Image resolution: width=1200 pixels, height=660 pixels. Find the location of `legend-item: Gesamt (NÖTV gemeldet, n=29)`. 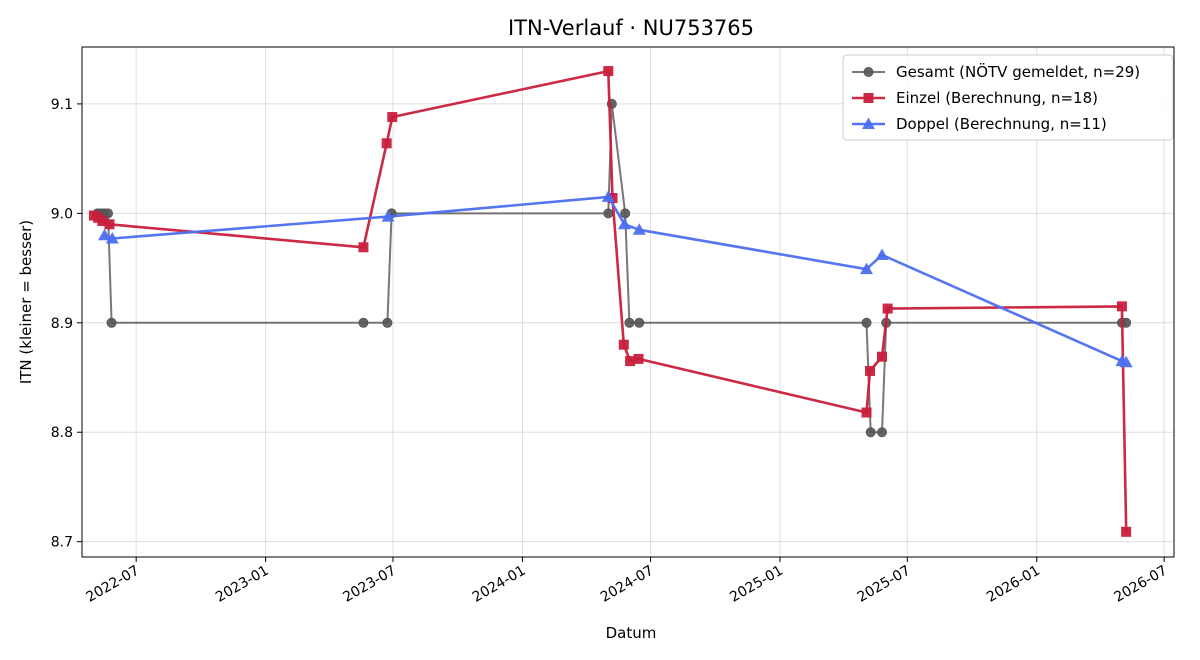

legend-item: Gesamt (NÖTV gemeldet, n=29) is located at coordinates (996, 71).